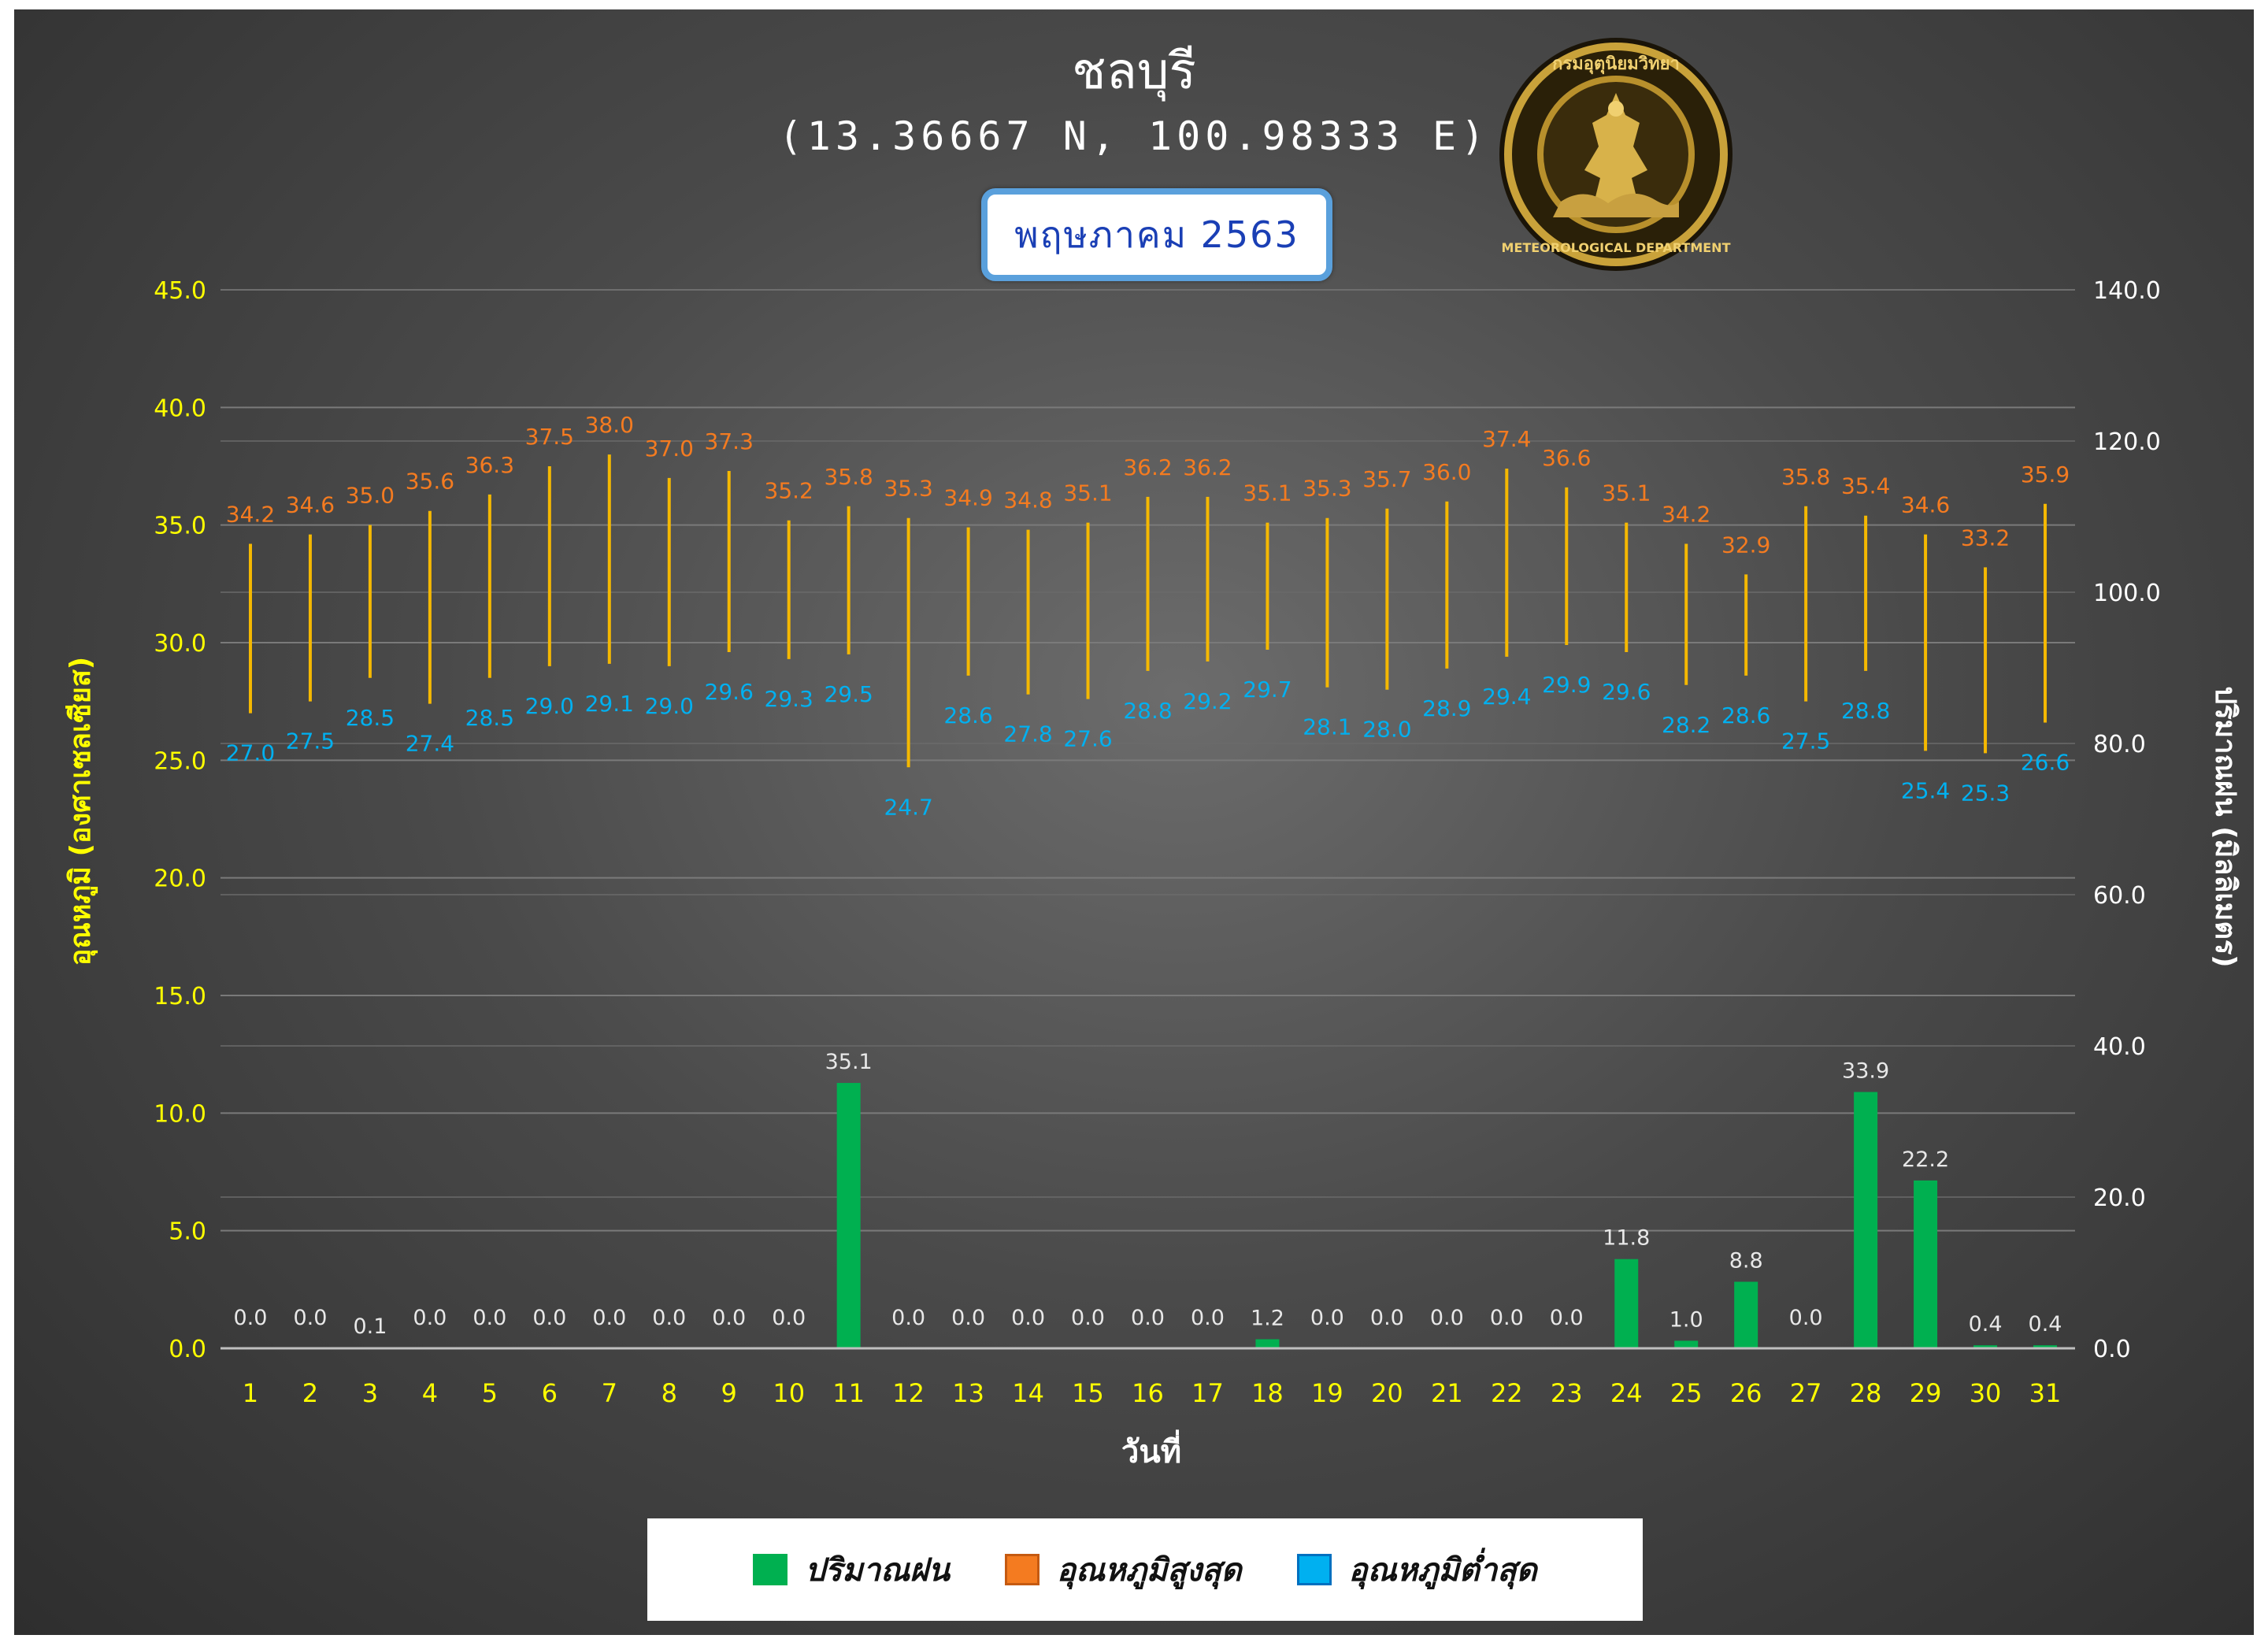 The image size is (2268, 1646). What do you see at coordinates (187, 1350) in the screenshot?
I see `left-tick-label: 0.0` at bounding box center [187, 1350].